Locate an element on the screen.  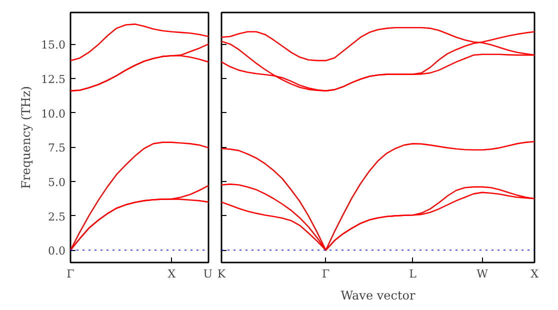
y-tick-label: 10.0 is located at coordinates (53, 113).